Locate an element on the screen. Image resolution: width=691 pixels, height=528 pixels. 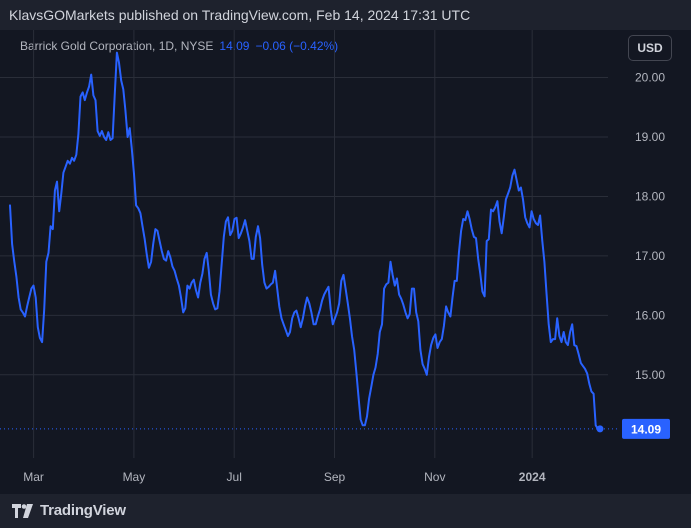
x-tick-label: May is located at coordinates (134, 477).